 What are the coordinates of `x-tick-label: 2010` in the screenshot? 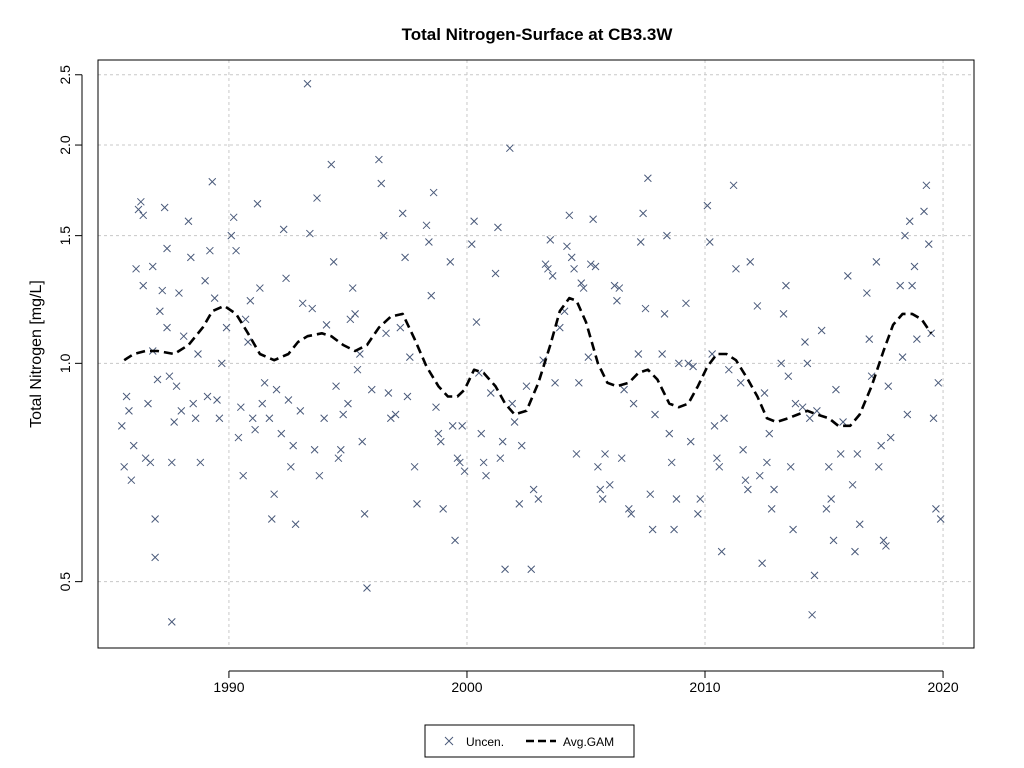 It's located at (704, 687).